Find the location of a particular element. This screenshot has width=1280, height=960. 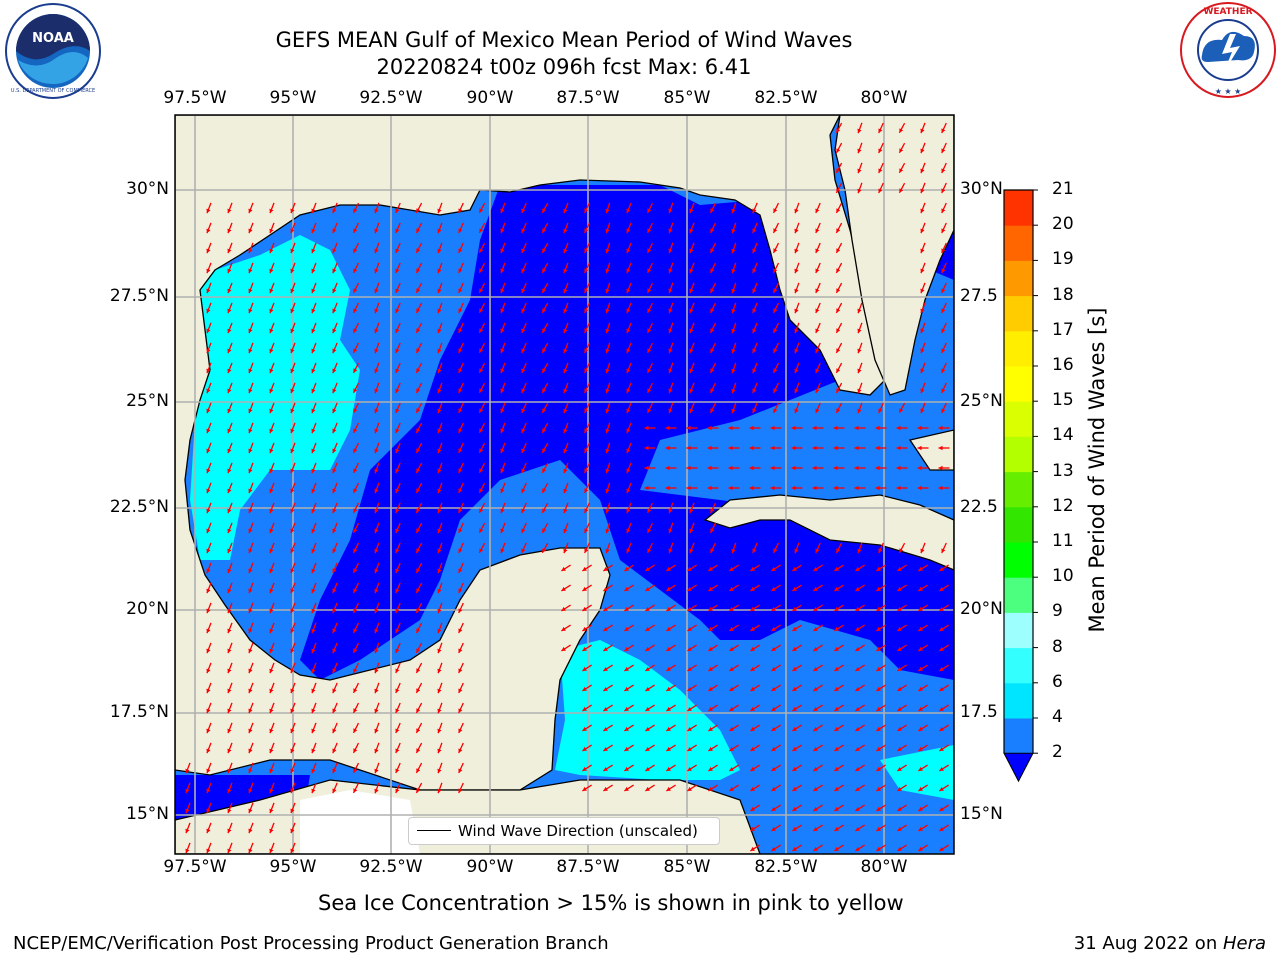

lon-top-label: 85°W is located at coordinates (687, 98).